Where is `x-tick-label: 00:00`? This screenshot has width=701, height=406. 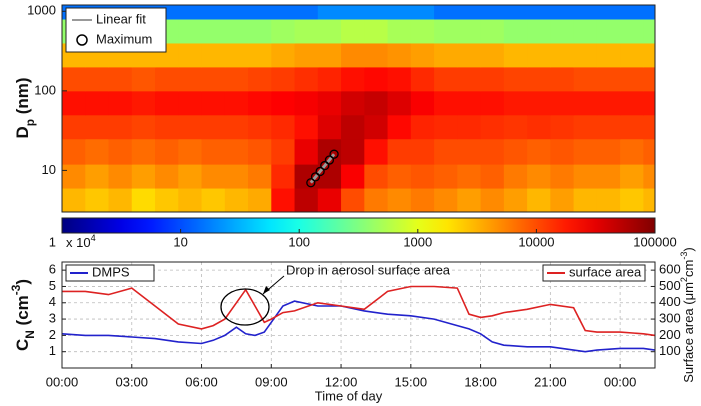 x-tick-label: 00:00 is located at coordinates (62, 381).